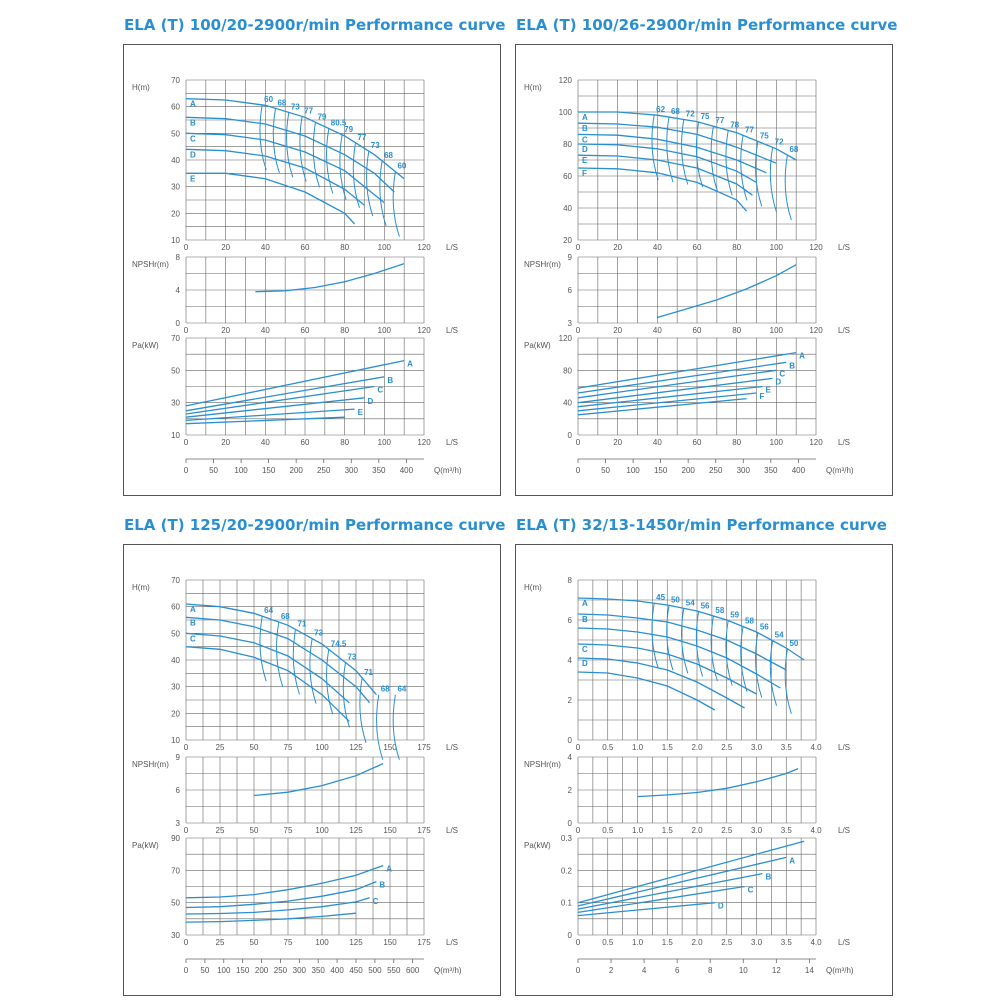 Image resolution: width=1000 pixels, height=1000 pixels. I want to click on efficiency-label: 45, so click(660, 597).